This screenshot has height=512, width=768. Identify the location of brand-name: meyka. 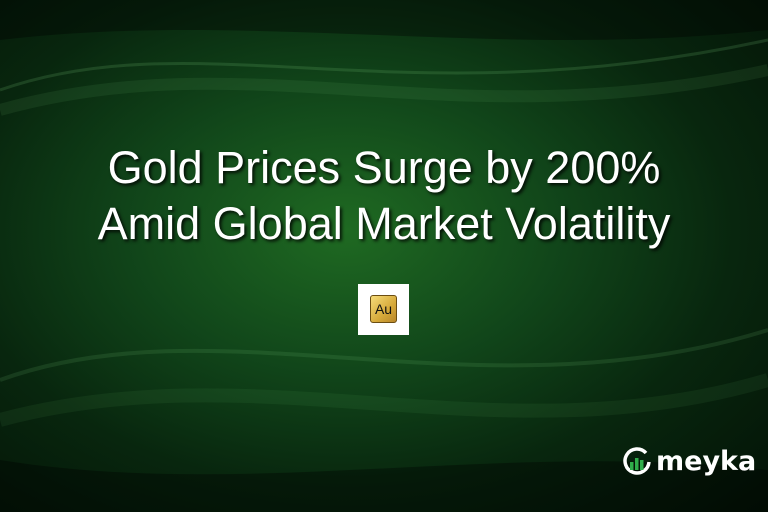
(706, 461).